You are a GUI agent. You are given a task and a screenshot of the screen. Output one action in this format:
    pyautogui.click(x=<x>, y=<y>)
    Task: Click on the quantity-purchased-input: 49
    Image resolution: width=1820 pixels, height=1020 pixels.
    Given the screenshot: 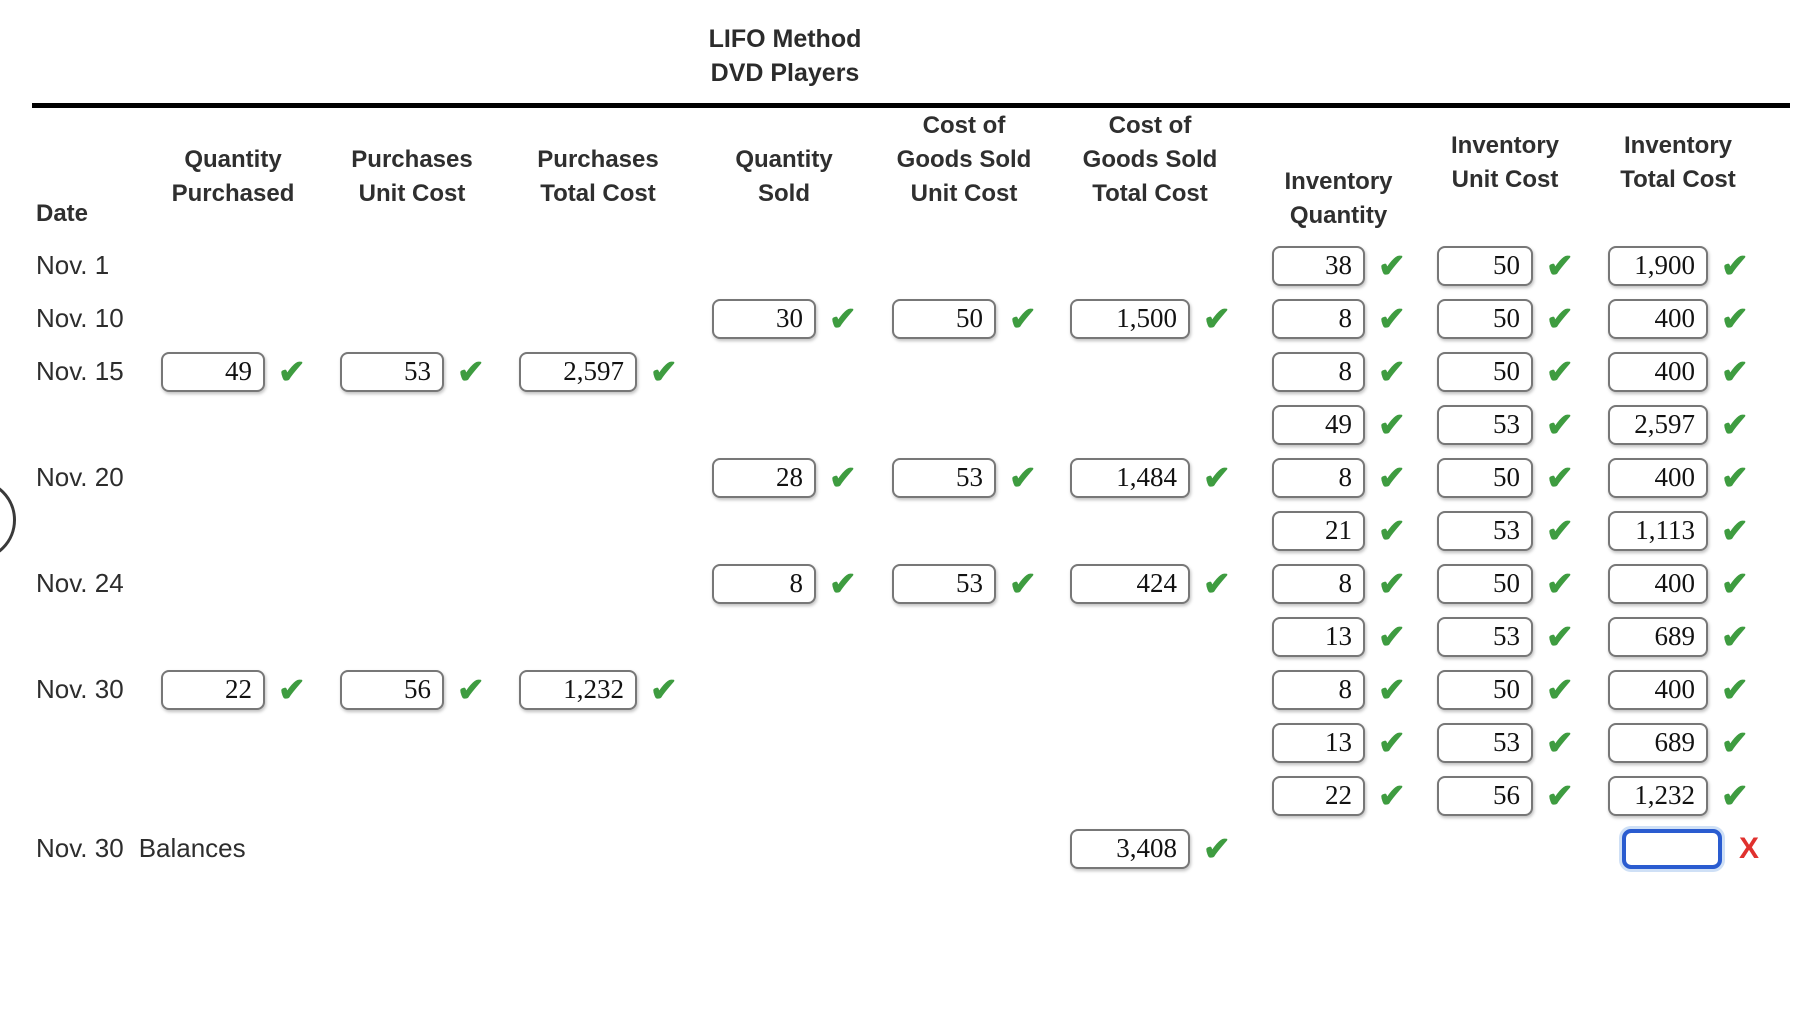 What is the action you would take?
    pyautogui.click(x=213, y=371)
    